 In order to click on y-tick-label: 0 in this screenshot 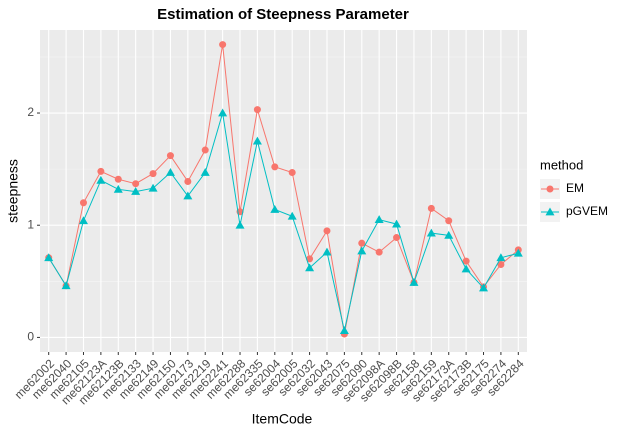, I will do `click(30, 337)`.